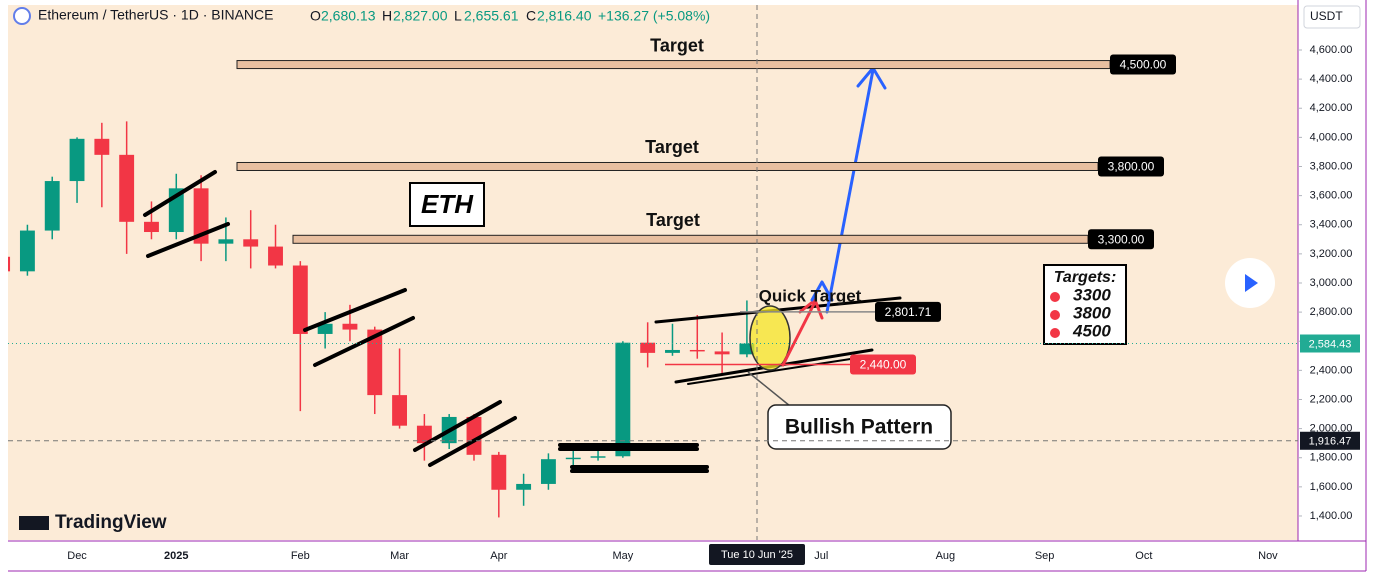 The image size is (1374, 576). What do you see at coordinates (315, 16) in the screenshot?
I see `ohlc-key: O` at bounding box center [315, 16].